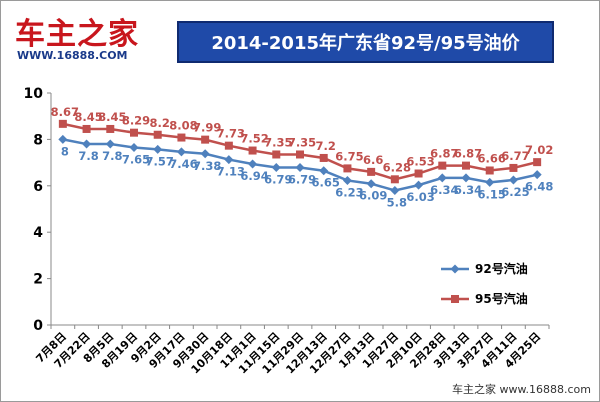  I want to click on logo: 车主之家 WWW.16888.COM, so click(95, 39).